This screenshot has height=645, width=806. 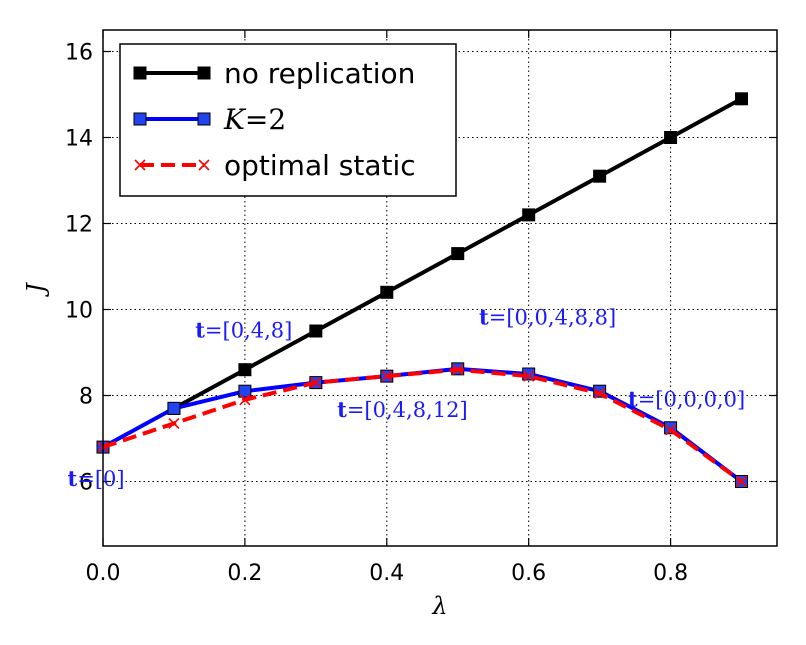 I want to click on legend-label-no-replication: no replication, so click(x=319, y=73).